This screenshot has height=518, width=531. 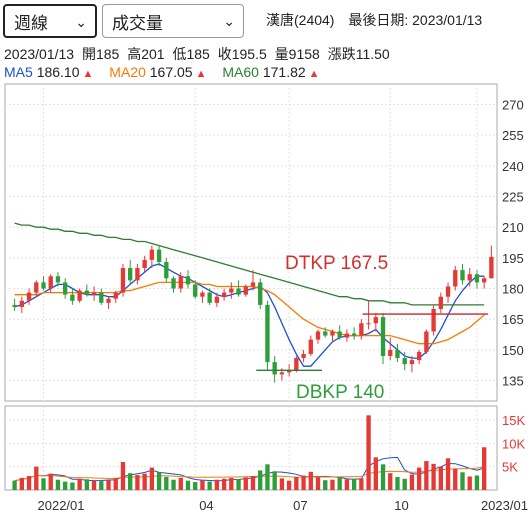 I want to click on dtkp-annotation: DTKP 167.5, so click(x=336, y=263).